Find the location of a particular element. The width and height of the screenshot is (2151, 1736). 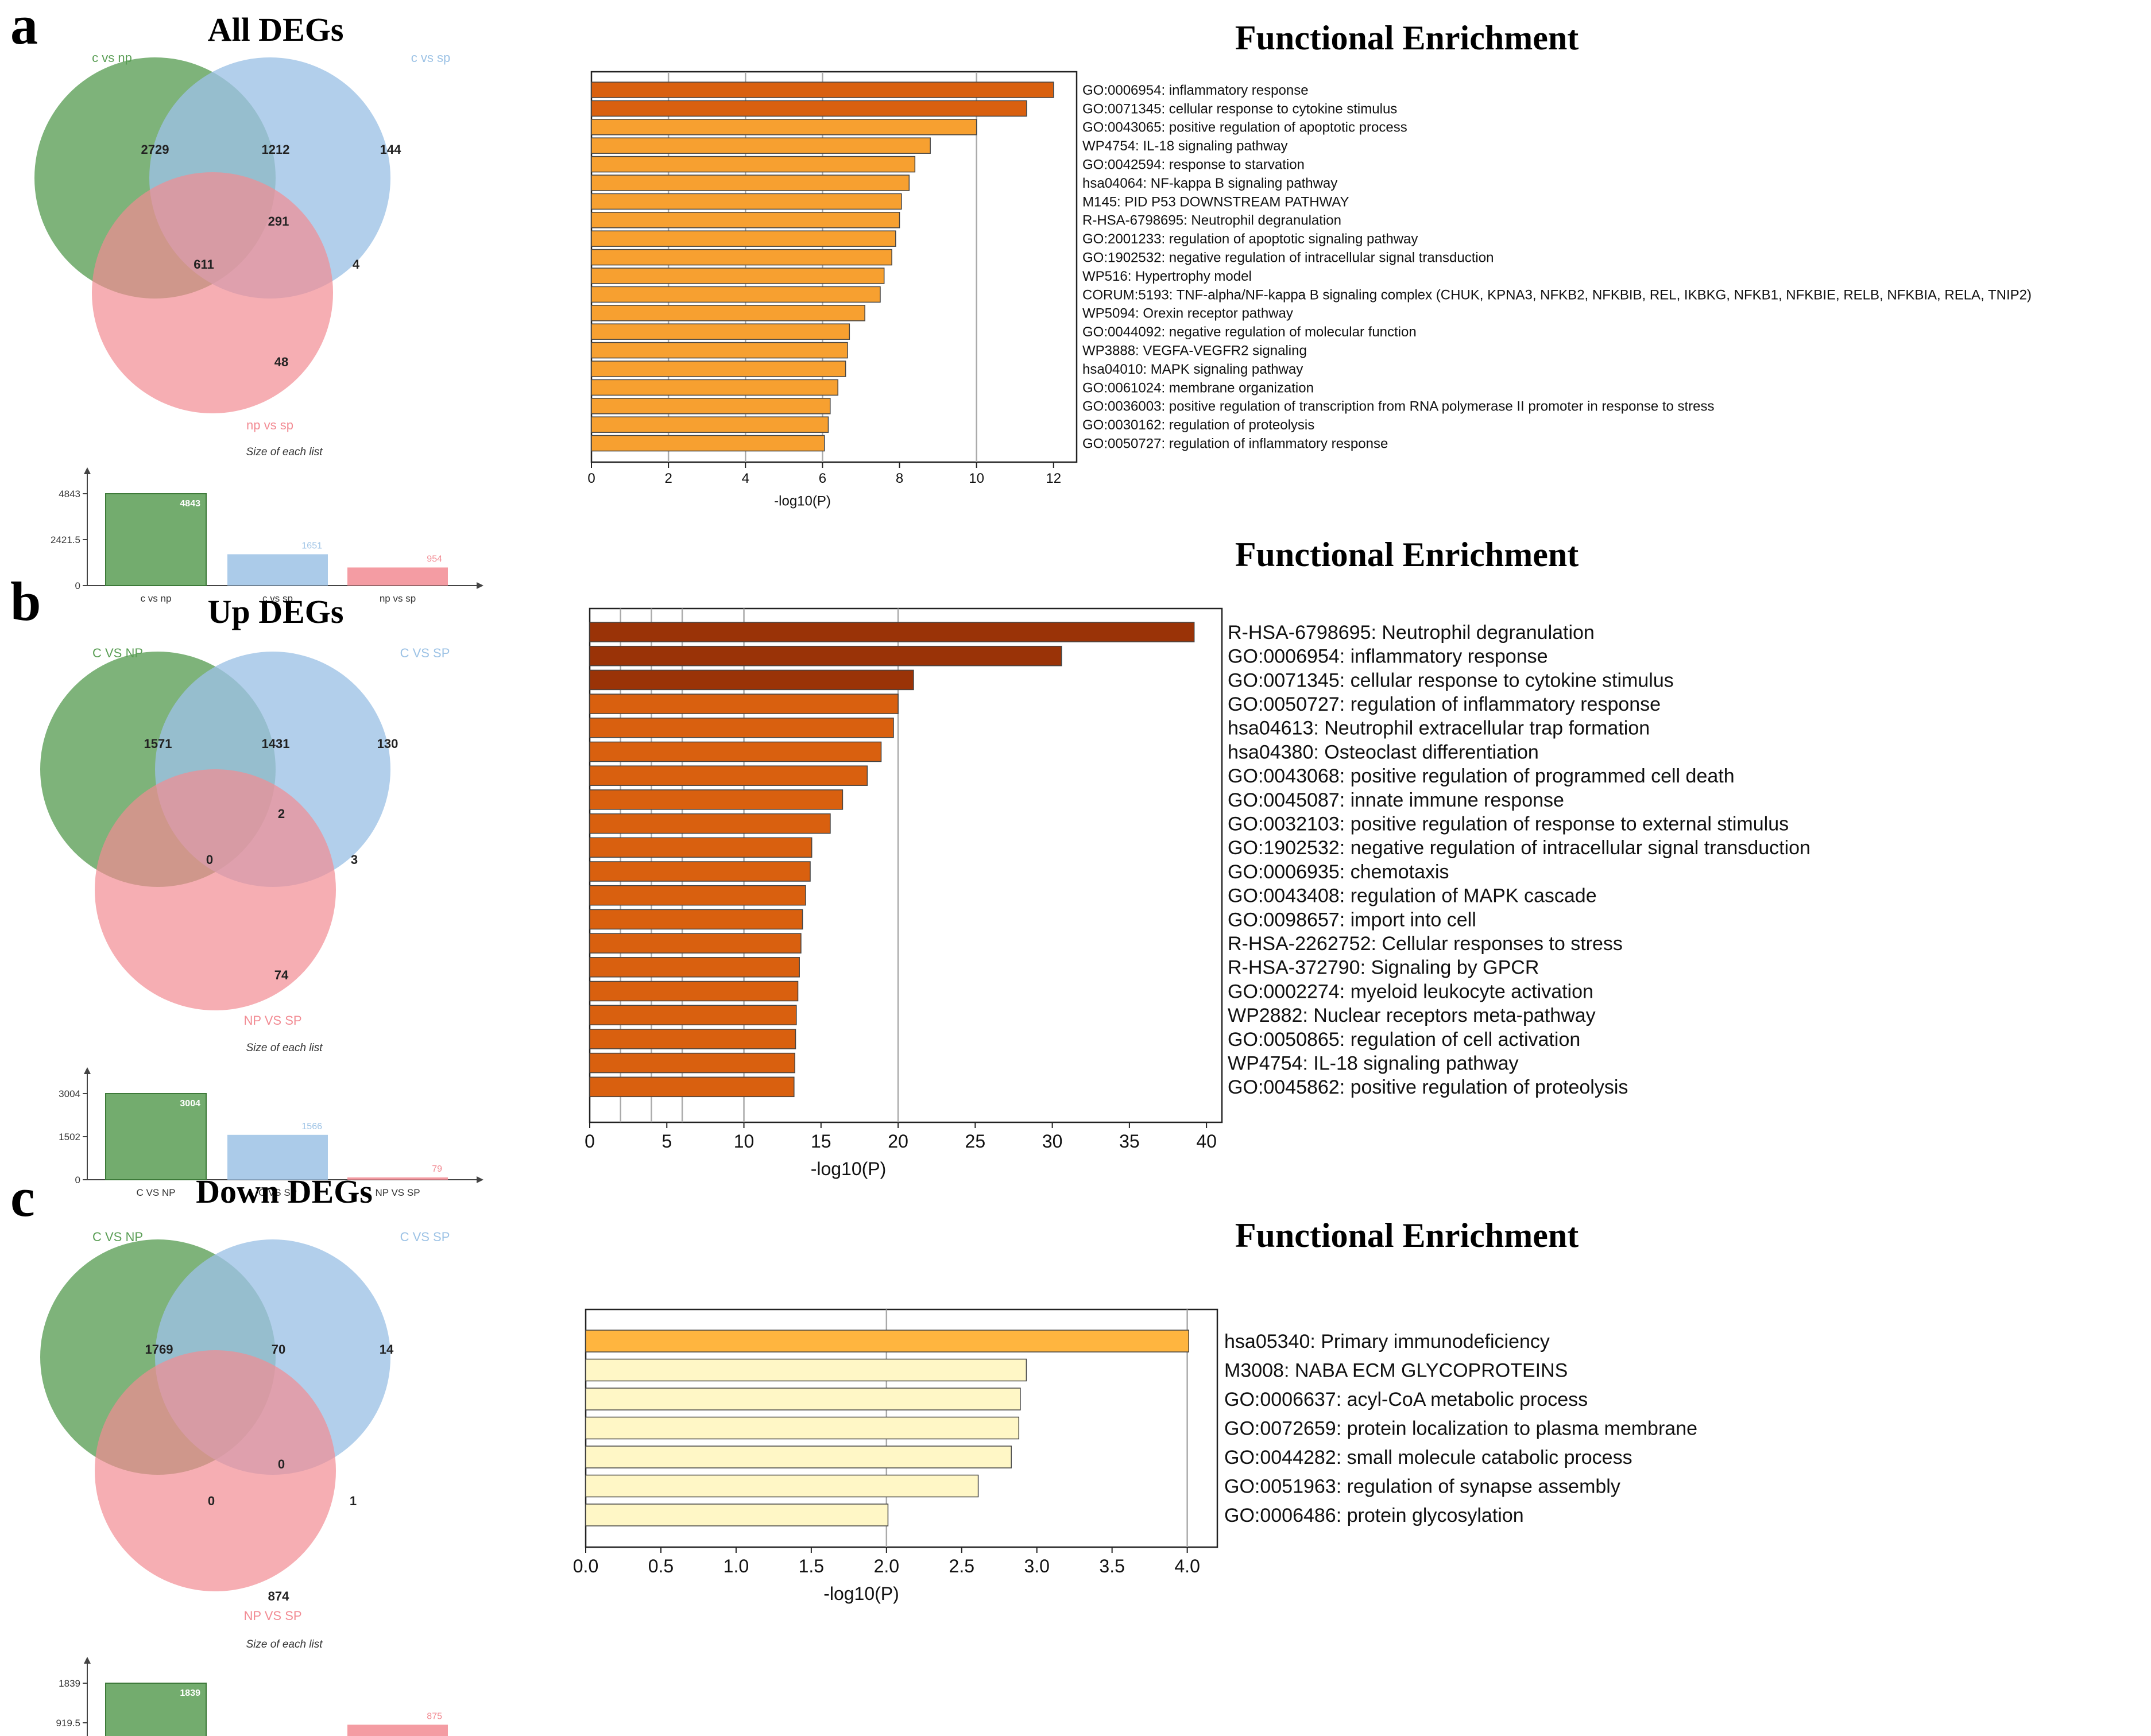

size-bar-value: 1839 is located at coordinates (190, 1693).